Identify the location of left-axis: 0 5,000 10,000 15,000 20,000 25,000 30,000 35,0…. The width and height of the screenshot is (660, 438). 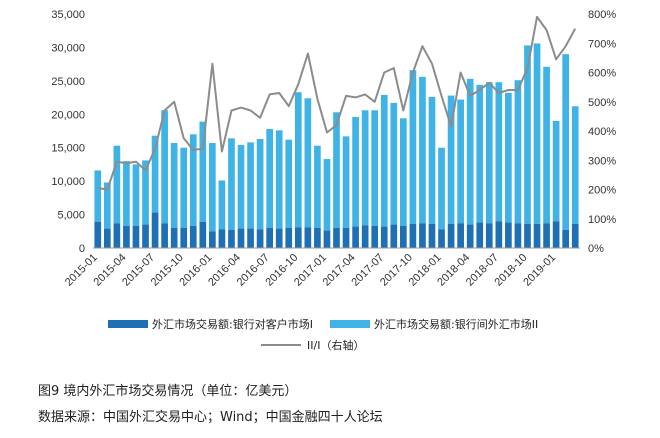
(68, 132).